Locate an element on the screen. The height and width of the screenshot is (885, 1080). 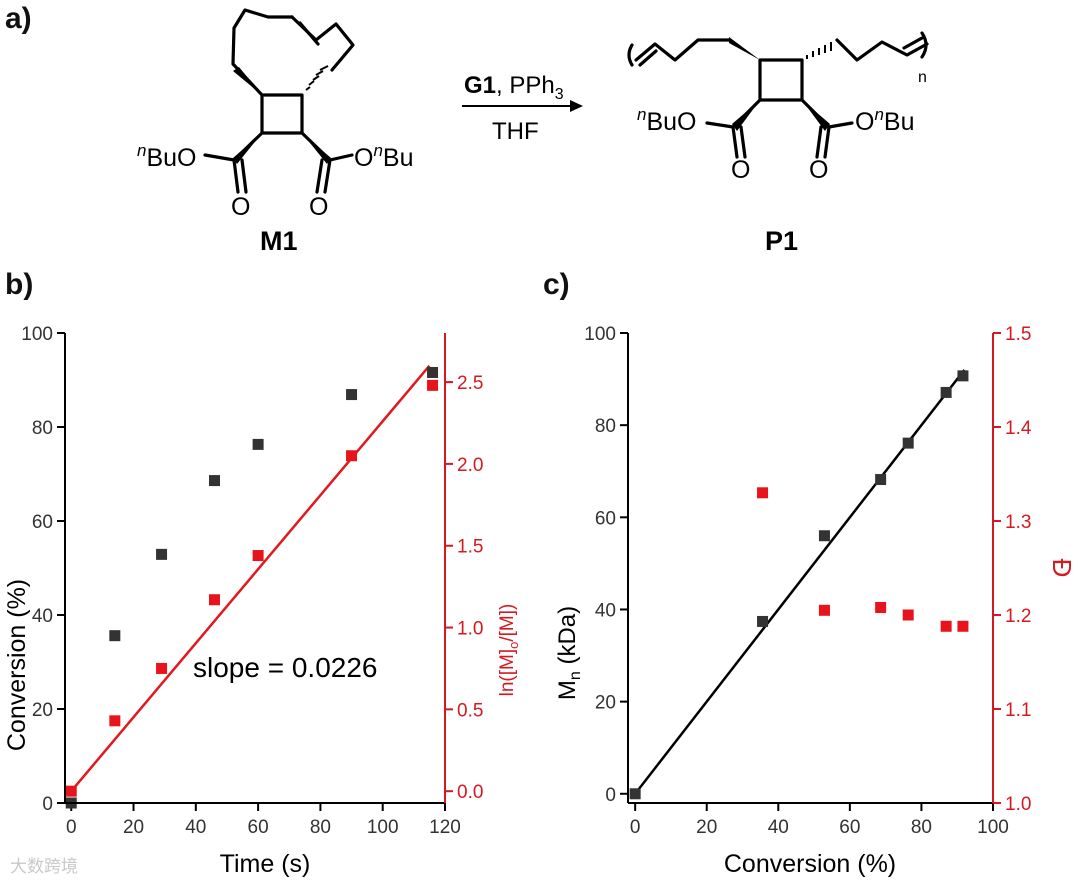
monomer-label: M1 is located at coordinates (279, 241).